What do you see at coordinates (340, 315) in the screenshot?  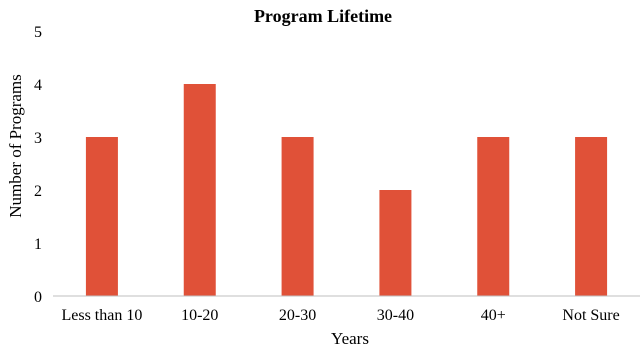 I see `x-tick-labels: Less than 10 10-20 20-30 30-40 40+ Not Sure` at bounding box center [340, 315].